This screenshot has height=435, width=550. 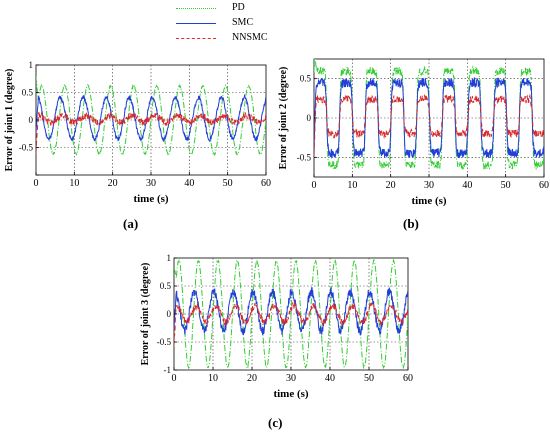 I want to click on legend-label: NNSMC, so click(x=250, y=37).